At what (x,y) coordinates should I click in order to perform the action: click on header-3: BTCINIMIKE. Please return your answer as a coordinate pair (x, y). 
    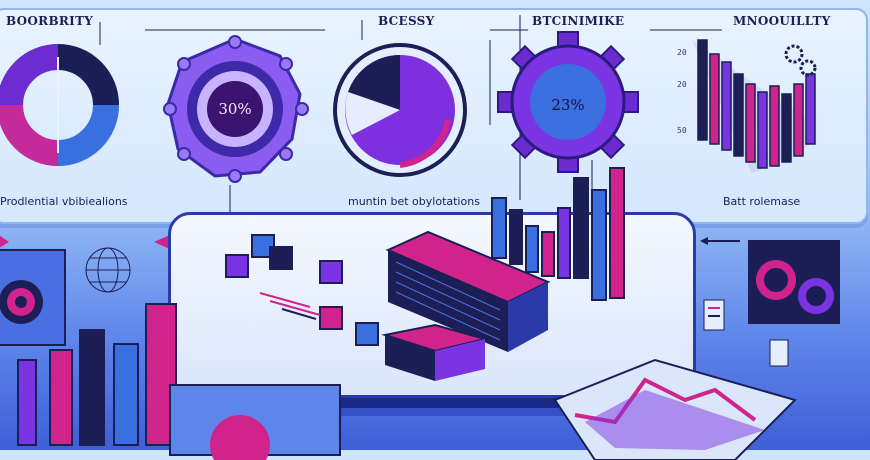
    Looking at the image, I should click on (578, 21).